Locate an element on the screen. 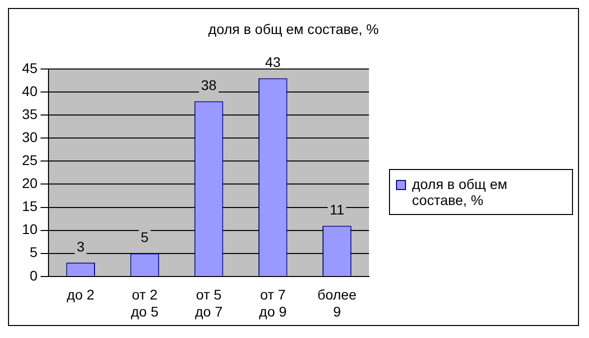  y-tick-label: 35 is located at coordinates (30, 114).